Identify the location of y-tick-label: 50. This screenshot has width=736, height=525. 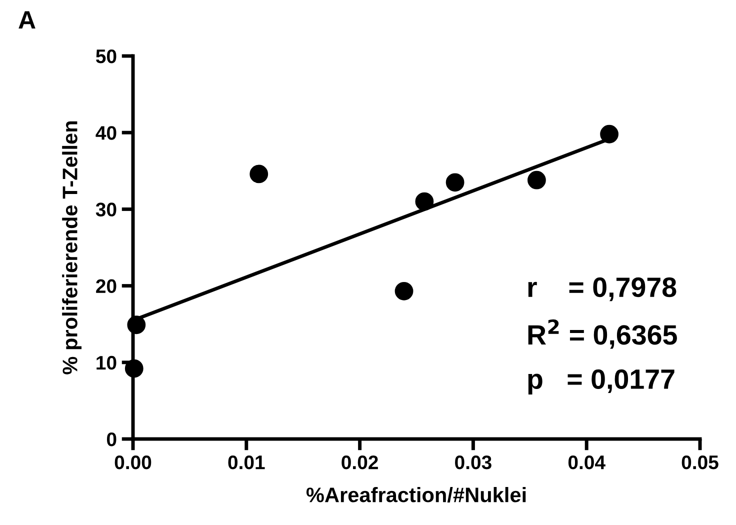
(106, 56).